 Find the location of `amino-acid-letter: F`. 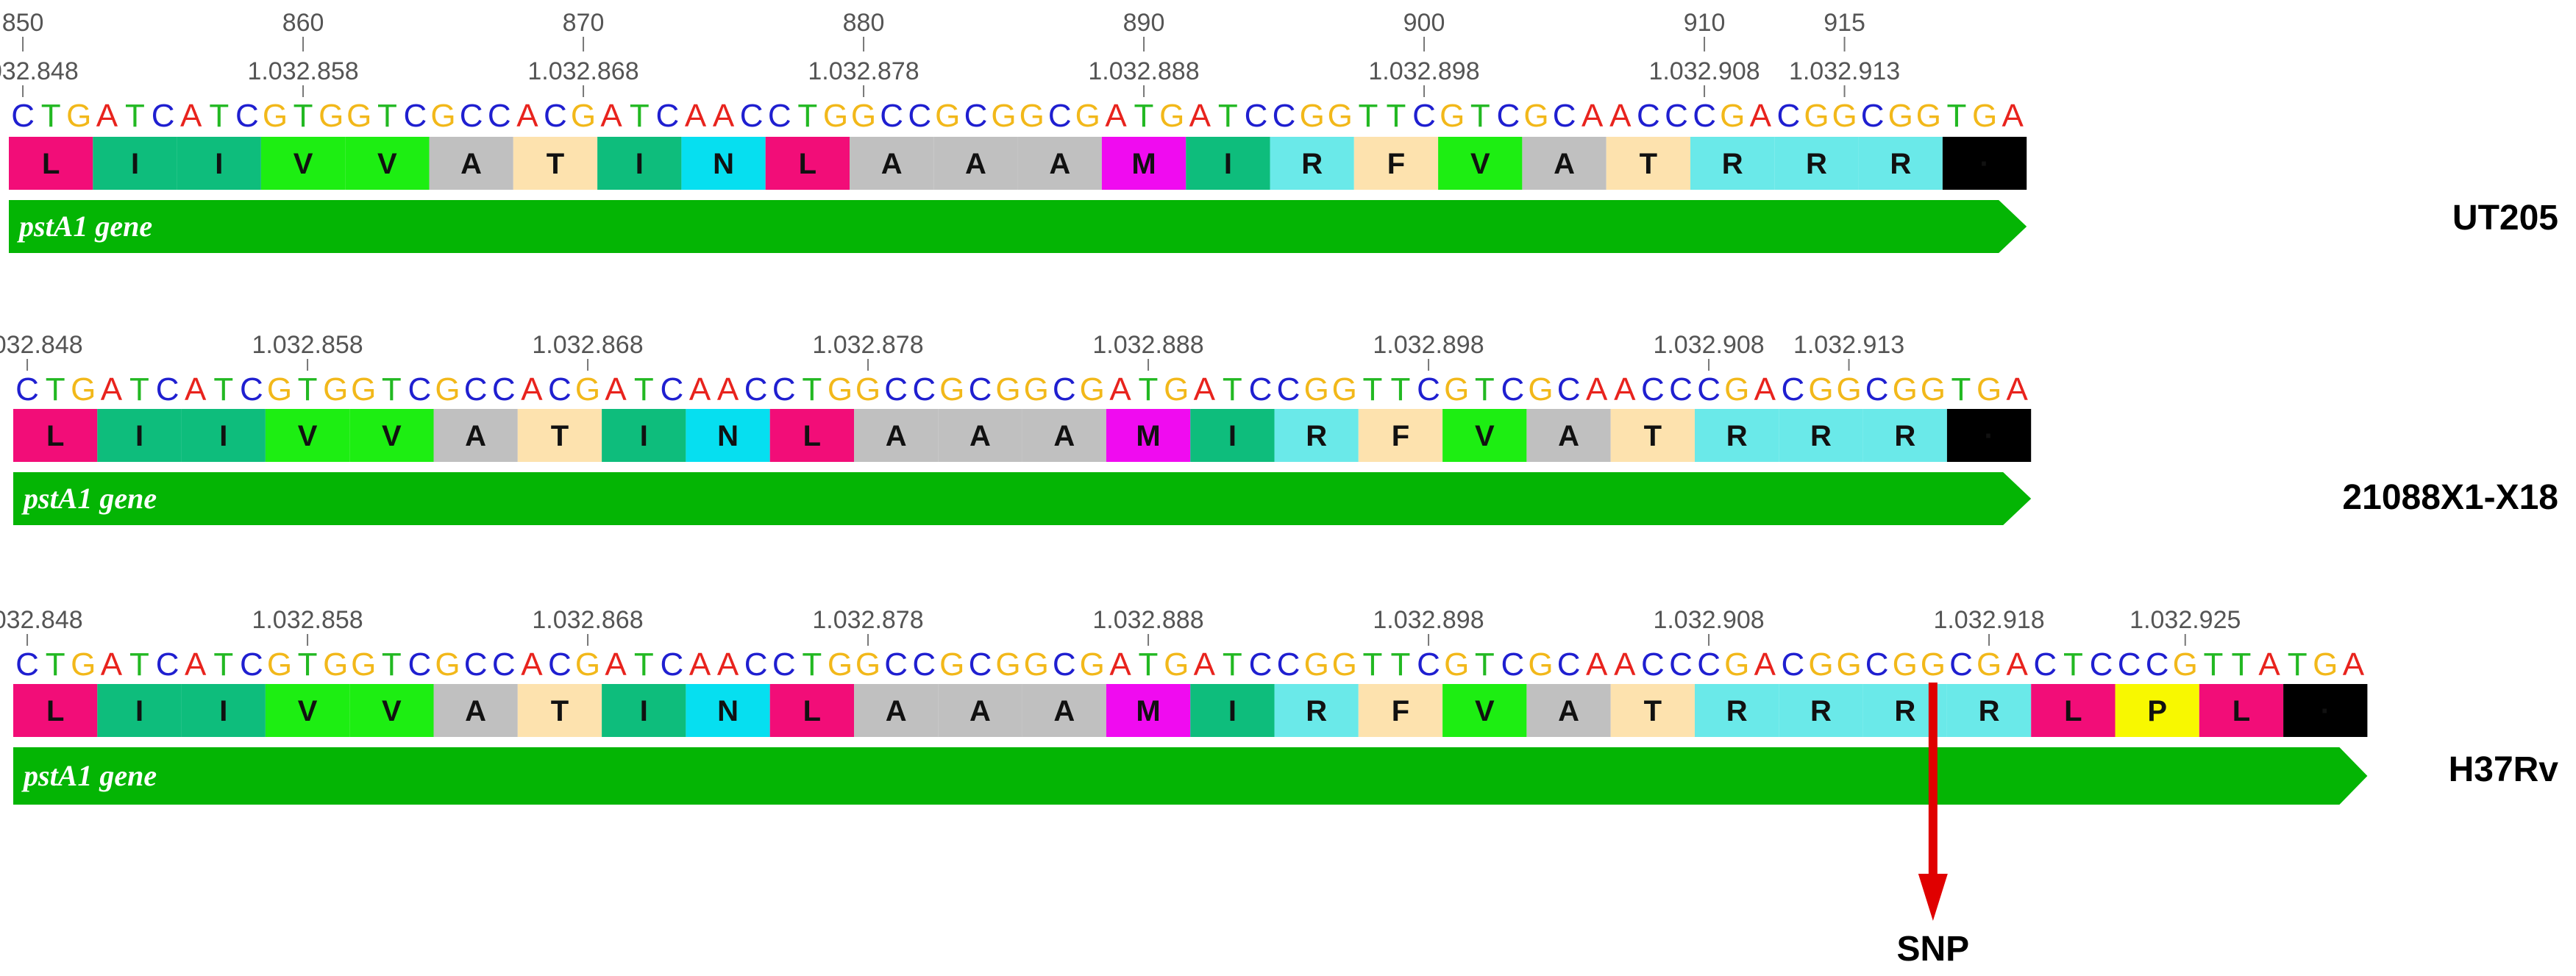

amino-acid-letter: F is located at coordinates (1400, 436).